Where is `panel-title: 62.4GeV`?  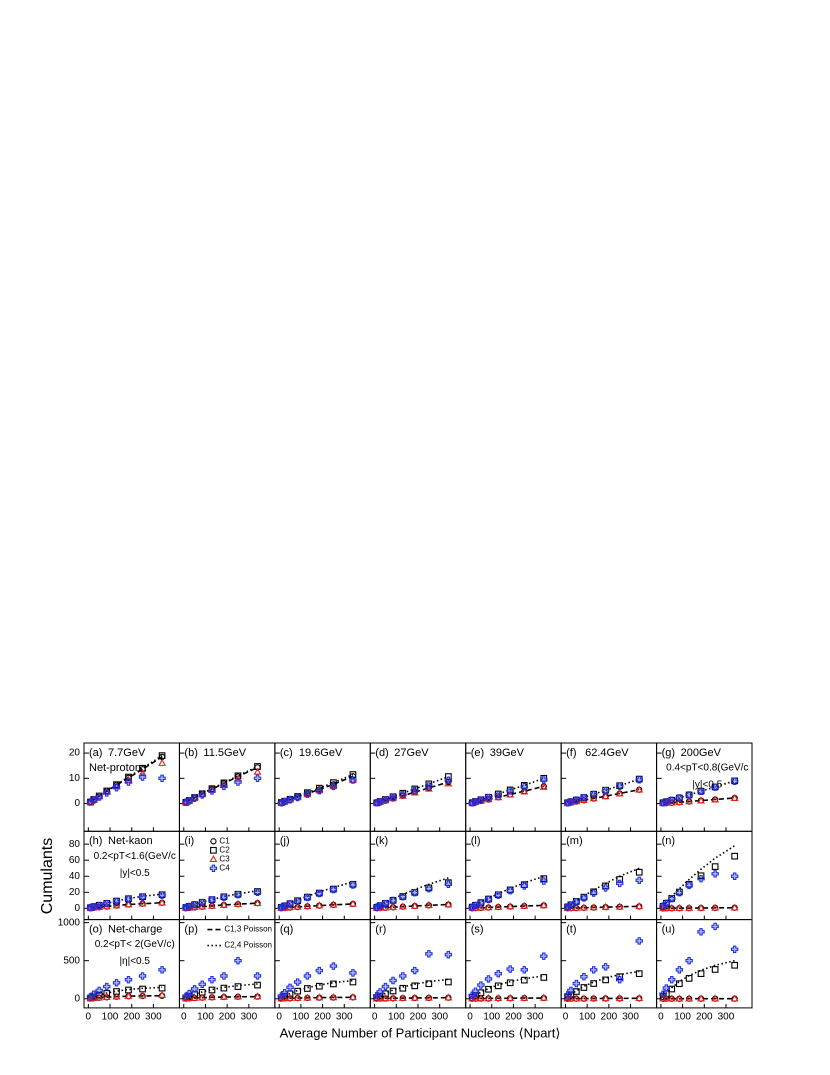 panel-title: 62.4GeV is located at coordinates (607, 753).